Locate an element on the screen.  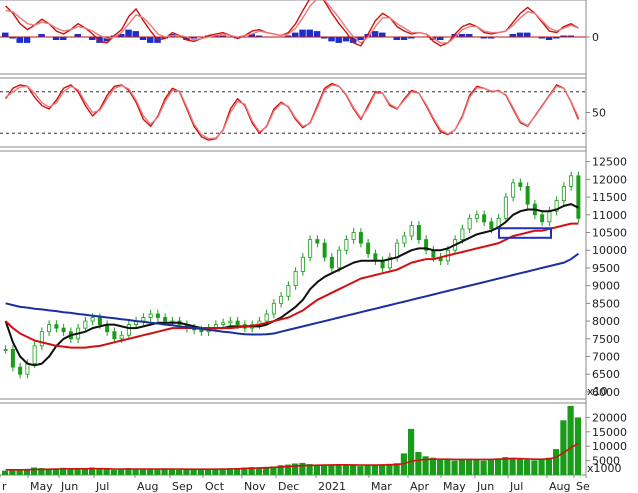
volume-multiplier-label: x1000 is located at coordinates (604, 468).